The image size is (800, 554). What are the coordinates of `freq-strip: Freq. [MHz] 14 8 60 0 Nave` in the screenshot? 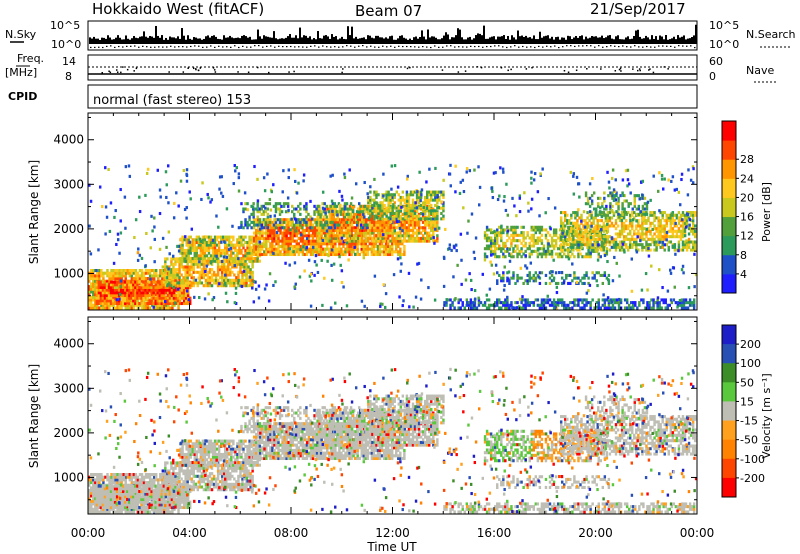 It's located at (391, 67).